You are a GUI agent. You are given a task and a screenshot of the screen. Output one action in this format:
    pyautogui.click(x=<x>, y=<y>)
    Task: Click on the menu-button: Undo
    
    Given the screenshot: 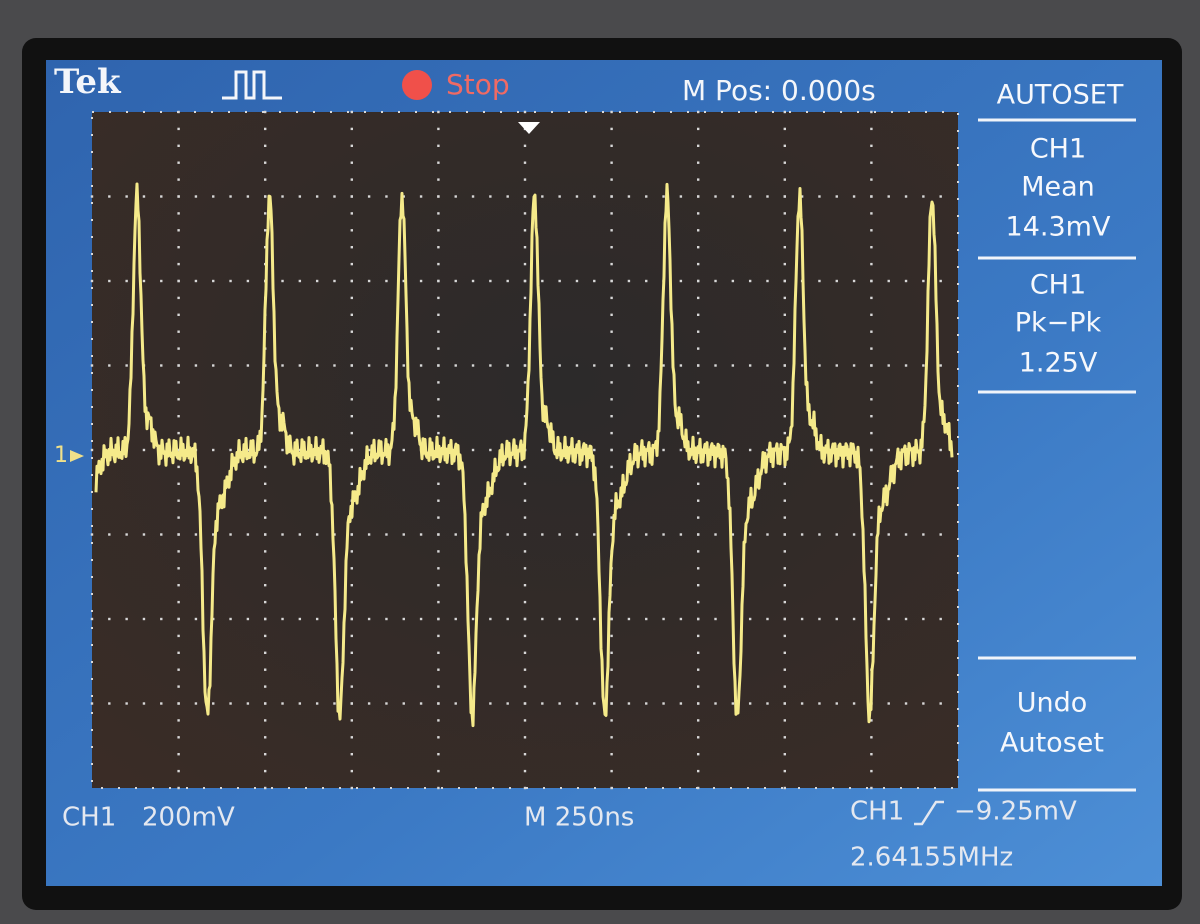 What is the action you would take?
    pyautogui.click(x=1052, y=703)
    